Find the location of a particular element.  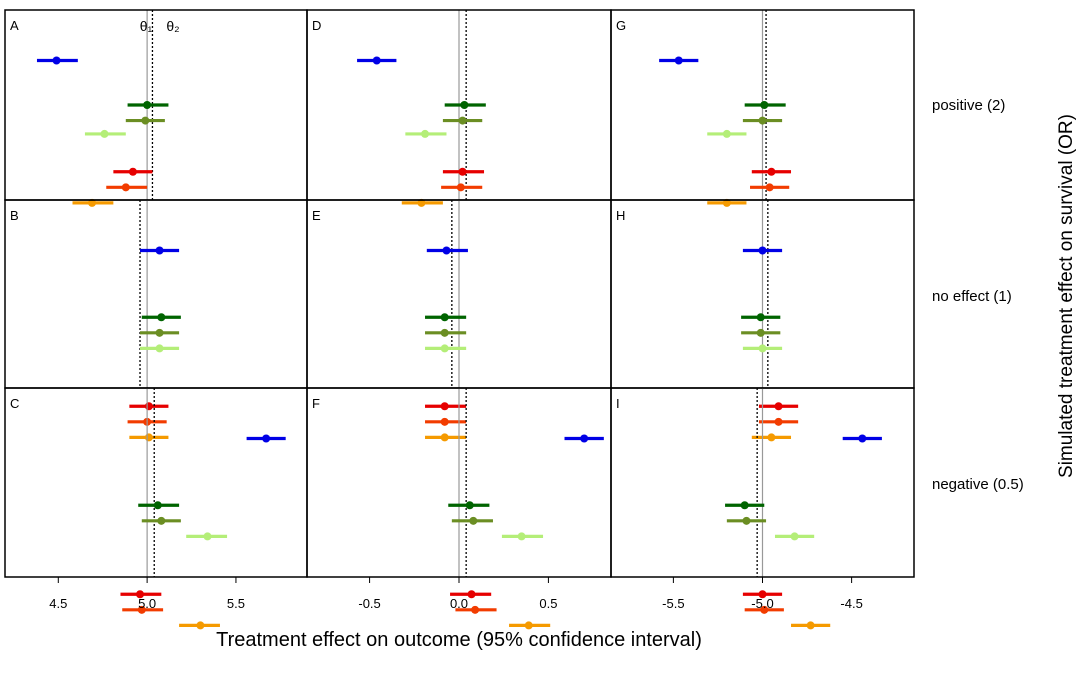

x-tick-label: -0.5 is located at coordinates (369, 603).